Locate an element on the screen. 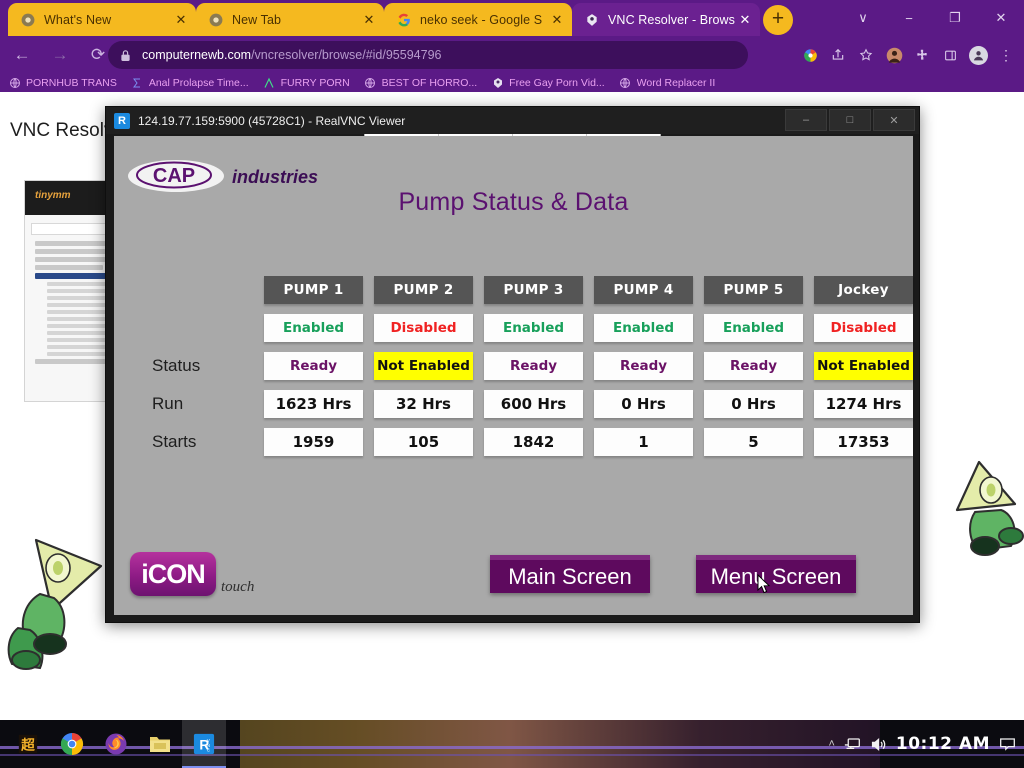 The image size is (1024, 768). notification-icon is located at coordinates (1007, 744).